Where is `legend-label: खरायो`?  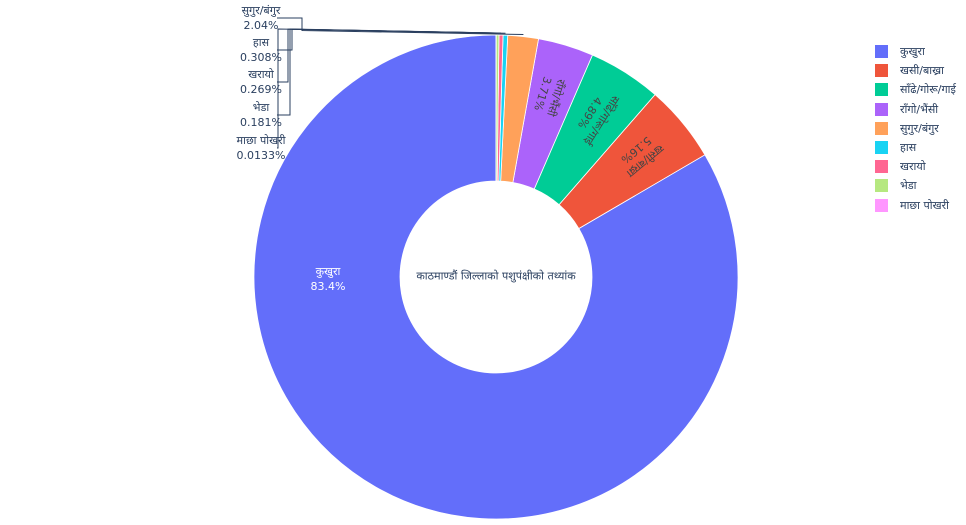
legend-label: खरायो is located at coordinates (913, 167).